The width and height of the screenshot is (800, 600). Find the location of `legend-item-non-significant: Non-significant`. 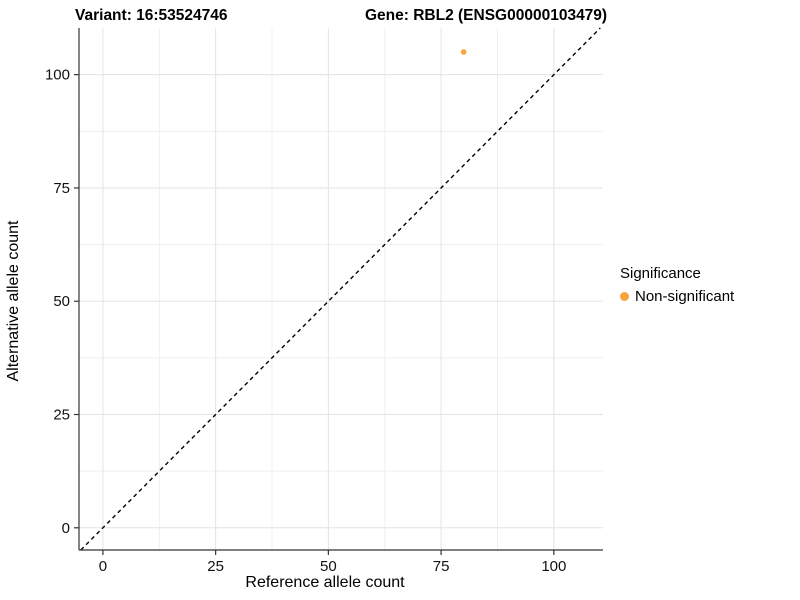

legend-item-non-significant: Non-significant is located at coordinates (677, 296).